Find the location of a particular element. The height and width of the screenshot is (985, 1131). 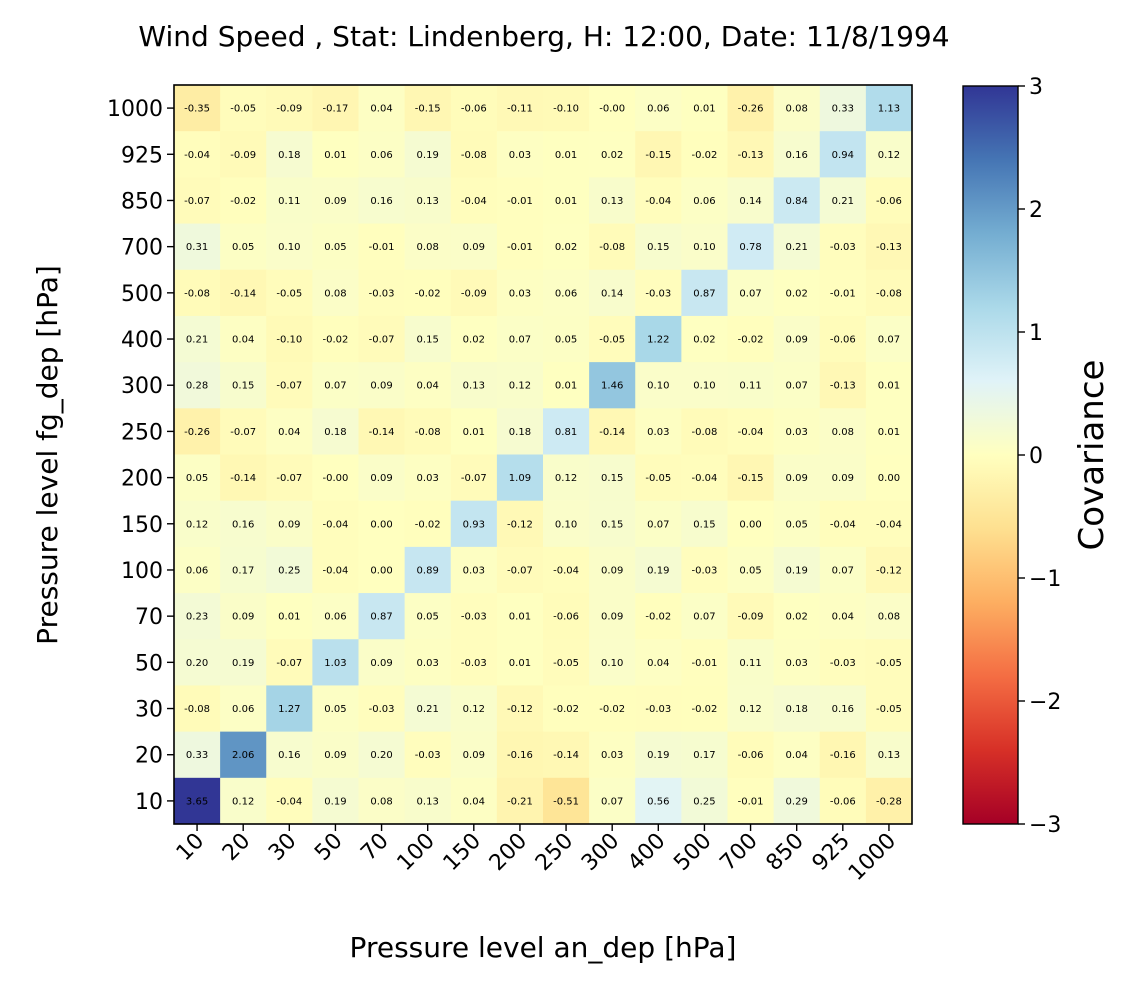

cell-value-label: 3.65 is located at coordinates (197, 801).